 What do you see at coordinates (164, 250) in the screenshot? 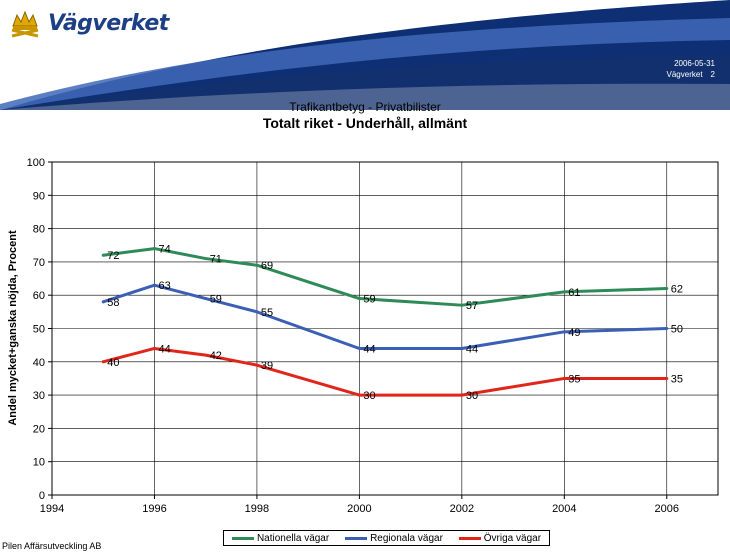
I see `data-label: 74` at bounding box center [164, 250].